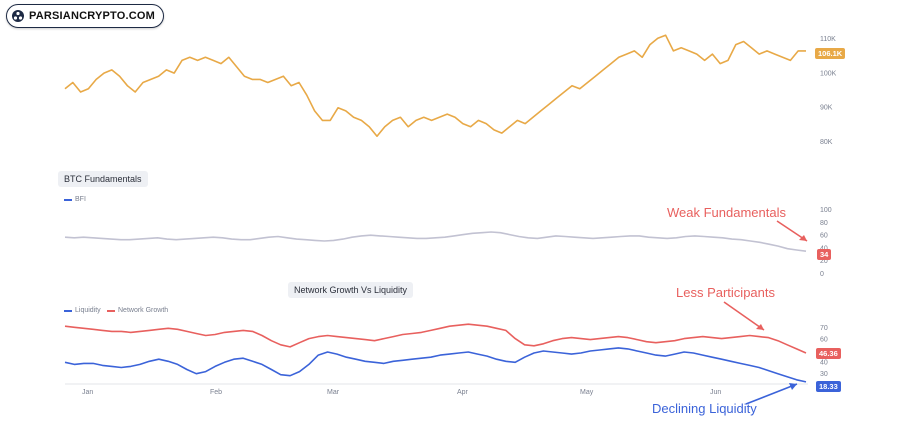 This screenshot has width=905, height=438. Describe the element at coordinates (216, 392) in the screenshot. I see `x-tick-feb: Feb` at that location.